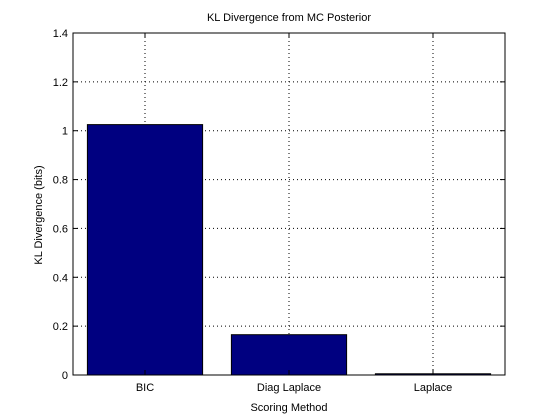 This screenshot has width=560, height=420. What do you see at coordinates (39, 214) in the screenshot?
I see `y-axis-title: KL Divergence (bits)` at bounding box center [39, 214].